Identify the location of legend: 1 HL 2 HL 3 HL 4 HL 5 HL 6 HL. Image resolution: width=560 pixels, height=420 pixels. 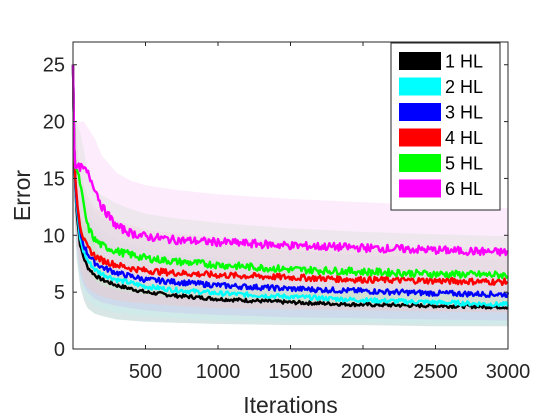
(445, 126).